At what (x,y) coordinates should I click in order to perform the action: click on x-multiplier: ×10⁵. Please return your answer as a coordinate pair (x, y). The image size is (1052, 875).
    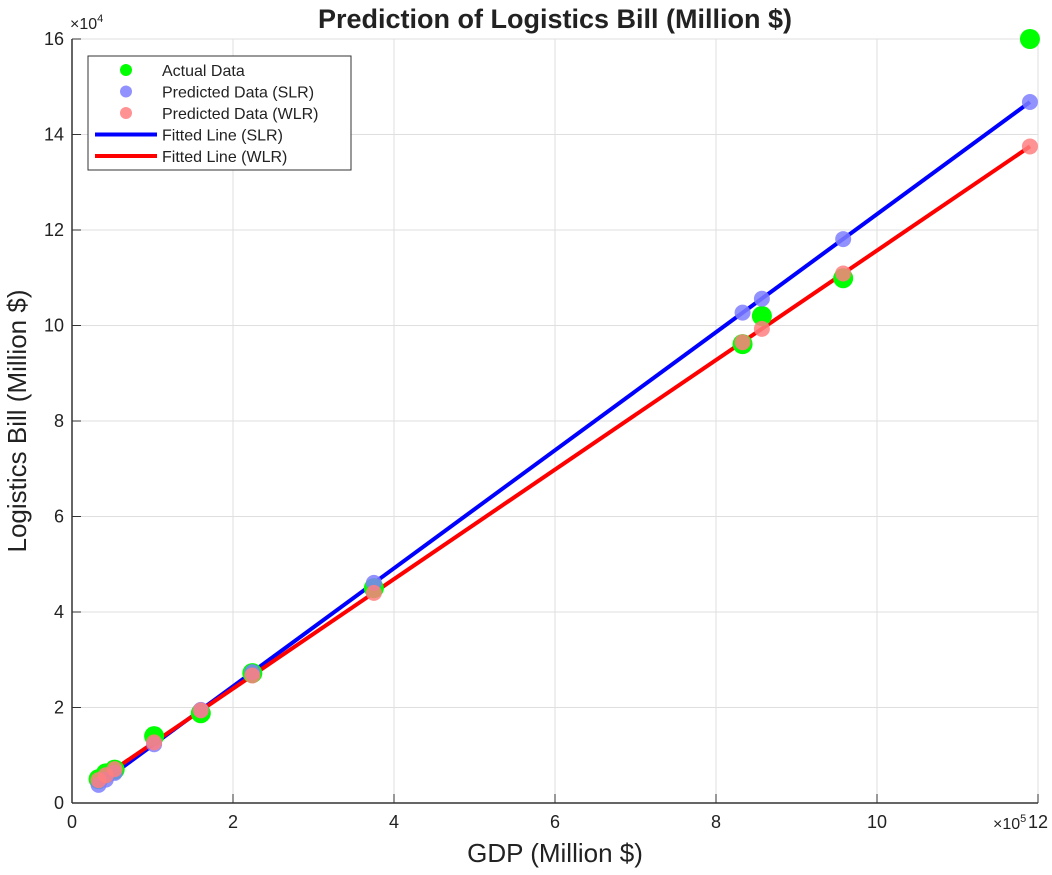
    Looking at the image, I should click on (1009, 823).